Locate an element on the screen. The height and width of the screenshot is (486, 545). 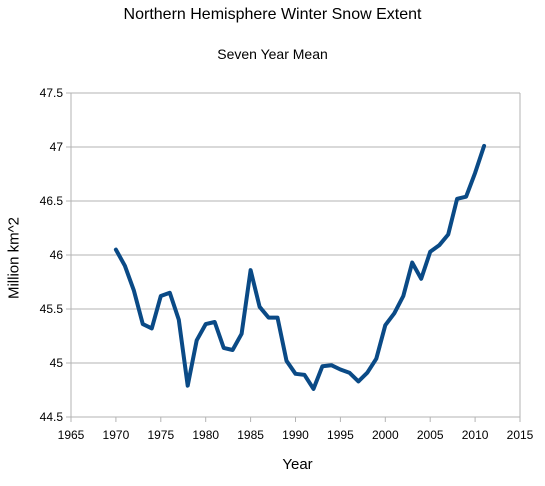
y-tick-label: 47.5 is located at coordinates (52, 93).